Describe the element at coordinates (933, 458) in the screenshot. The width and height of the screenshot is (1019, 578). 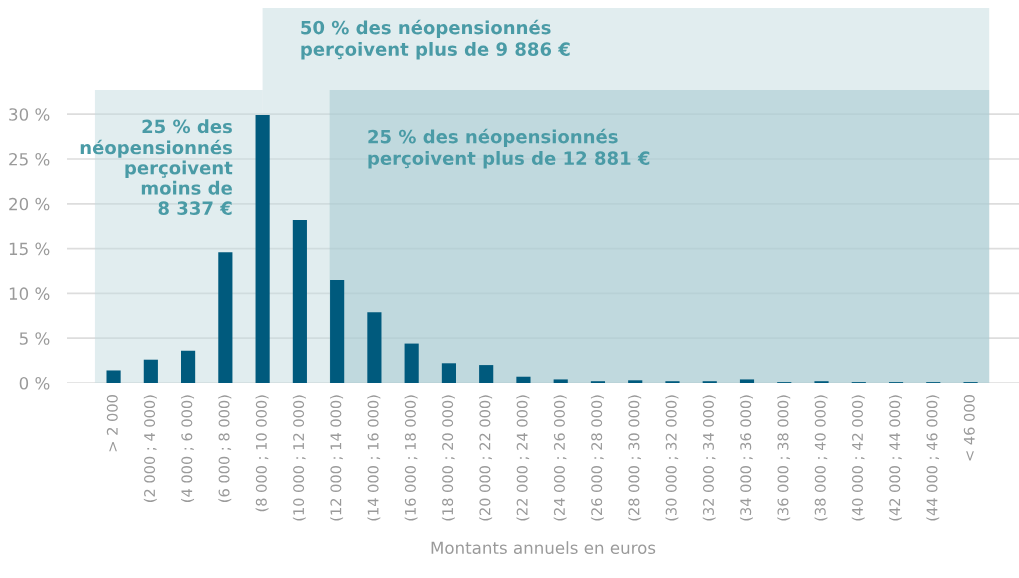
I see `x-tick-label: (44 000 ; 46 000)` at that location.